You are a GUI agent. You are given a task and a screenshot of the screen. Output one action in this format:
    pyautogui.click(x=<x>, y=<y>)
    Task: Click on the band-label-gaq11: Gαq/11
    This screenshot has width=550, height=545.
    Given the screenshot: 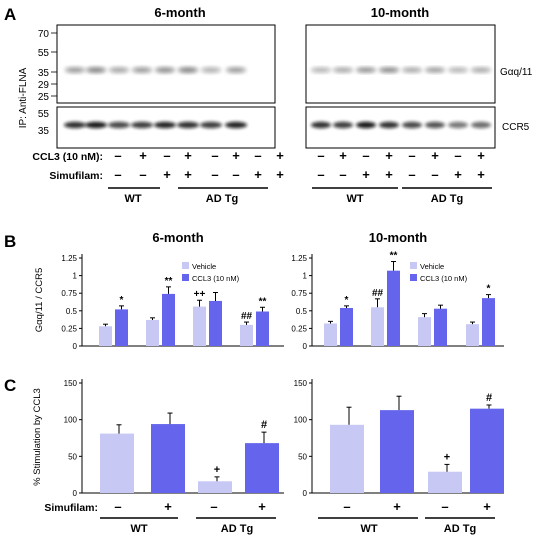 What is the action you would take?
    pyautogui.click(x=516, y=72)
    